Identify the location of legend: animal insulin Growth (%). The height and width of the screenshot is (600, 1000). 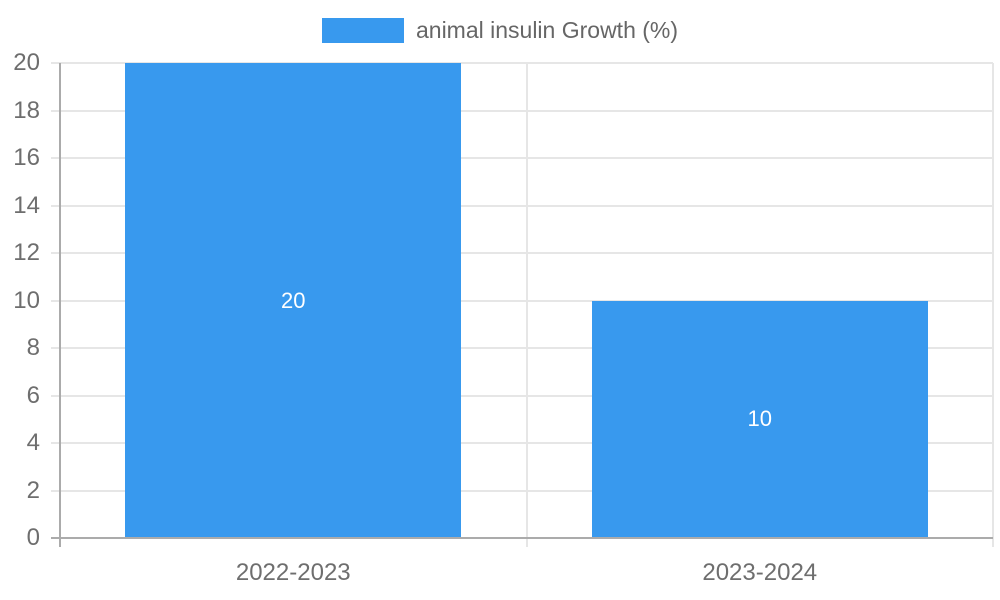
(500, 30).